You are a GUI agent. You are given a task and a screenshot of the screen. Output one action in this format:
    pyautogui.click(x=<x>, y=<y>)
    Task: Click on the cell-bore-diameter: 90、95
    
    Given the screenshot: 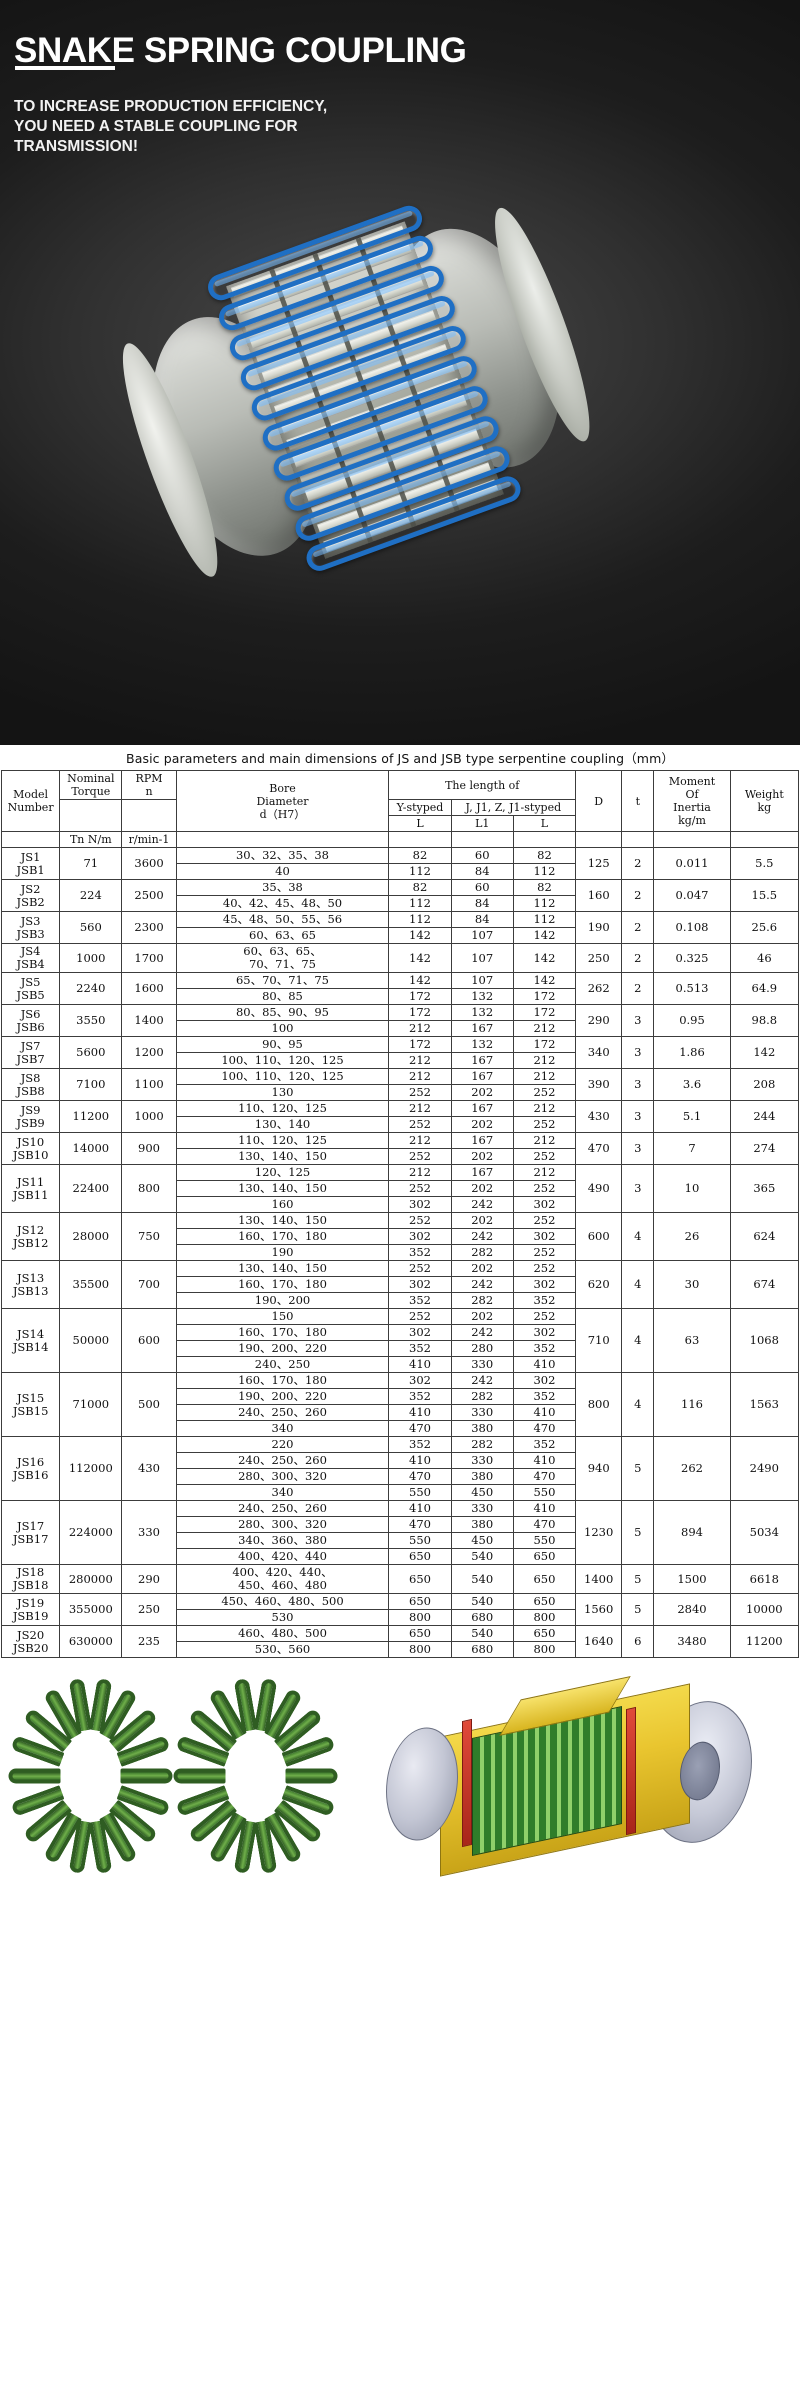 What is the action you would take?
    pyautogui.click(x=282, y=1044)
    